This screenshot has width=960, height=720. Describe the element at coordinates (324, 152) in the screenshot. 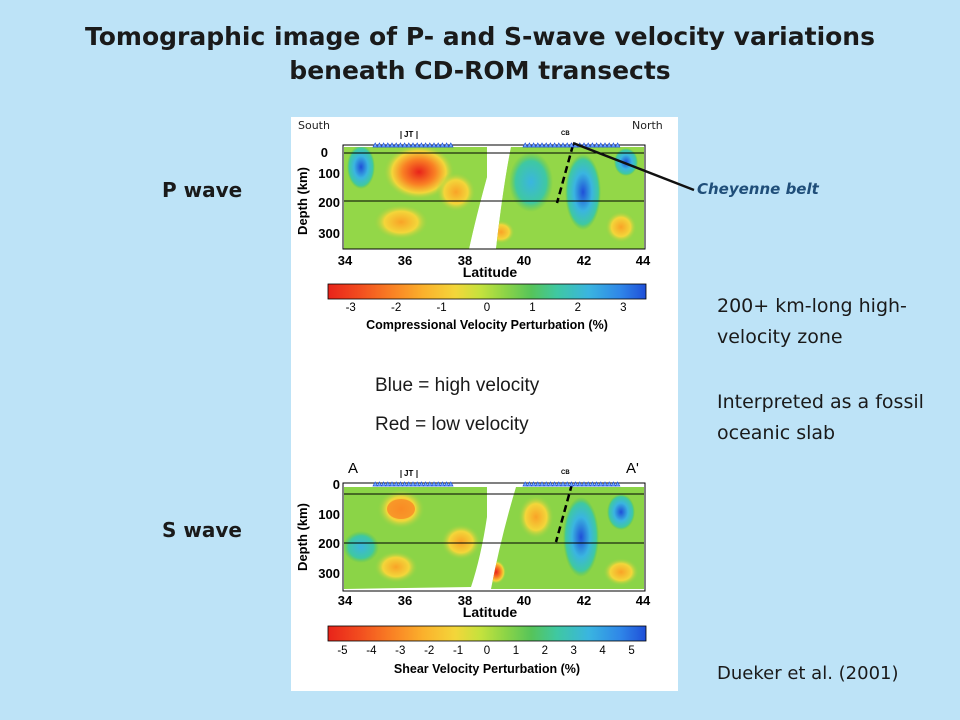

I see `p-ytick-0: 0` at that location.